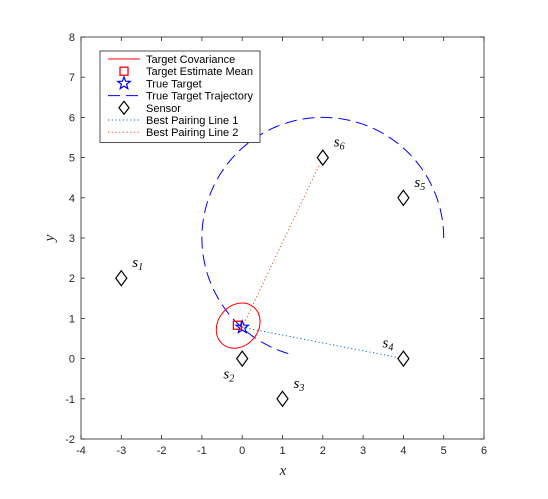 Image resolution: width=548 pixels, height=499 pixels. Describe the element at coordinates (199, 97) in the screenshot. I see `legend-entry-label: True Target Trajectory` at that location.